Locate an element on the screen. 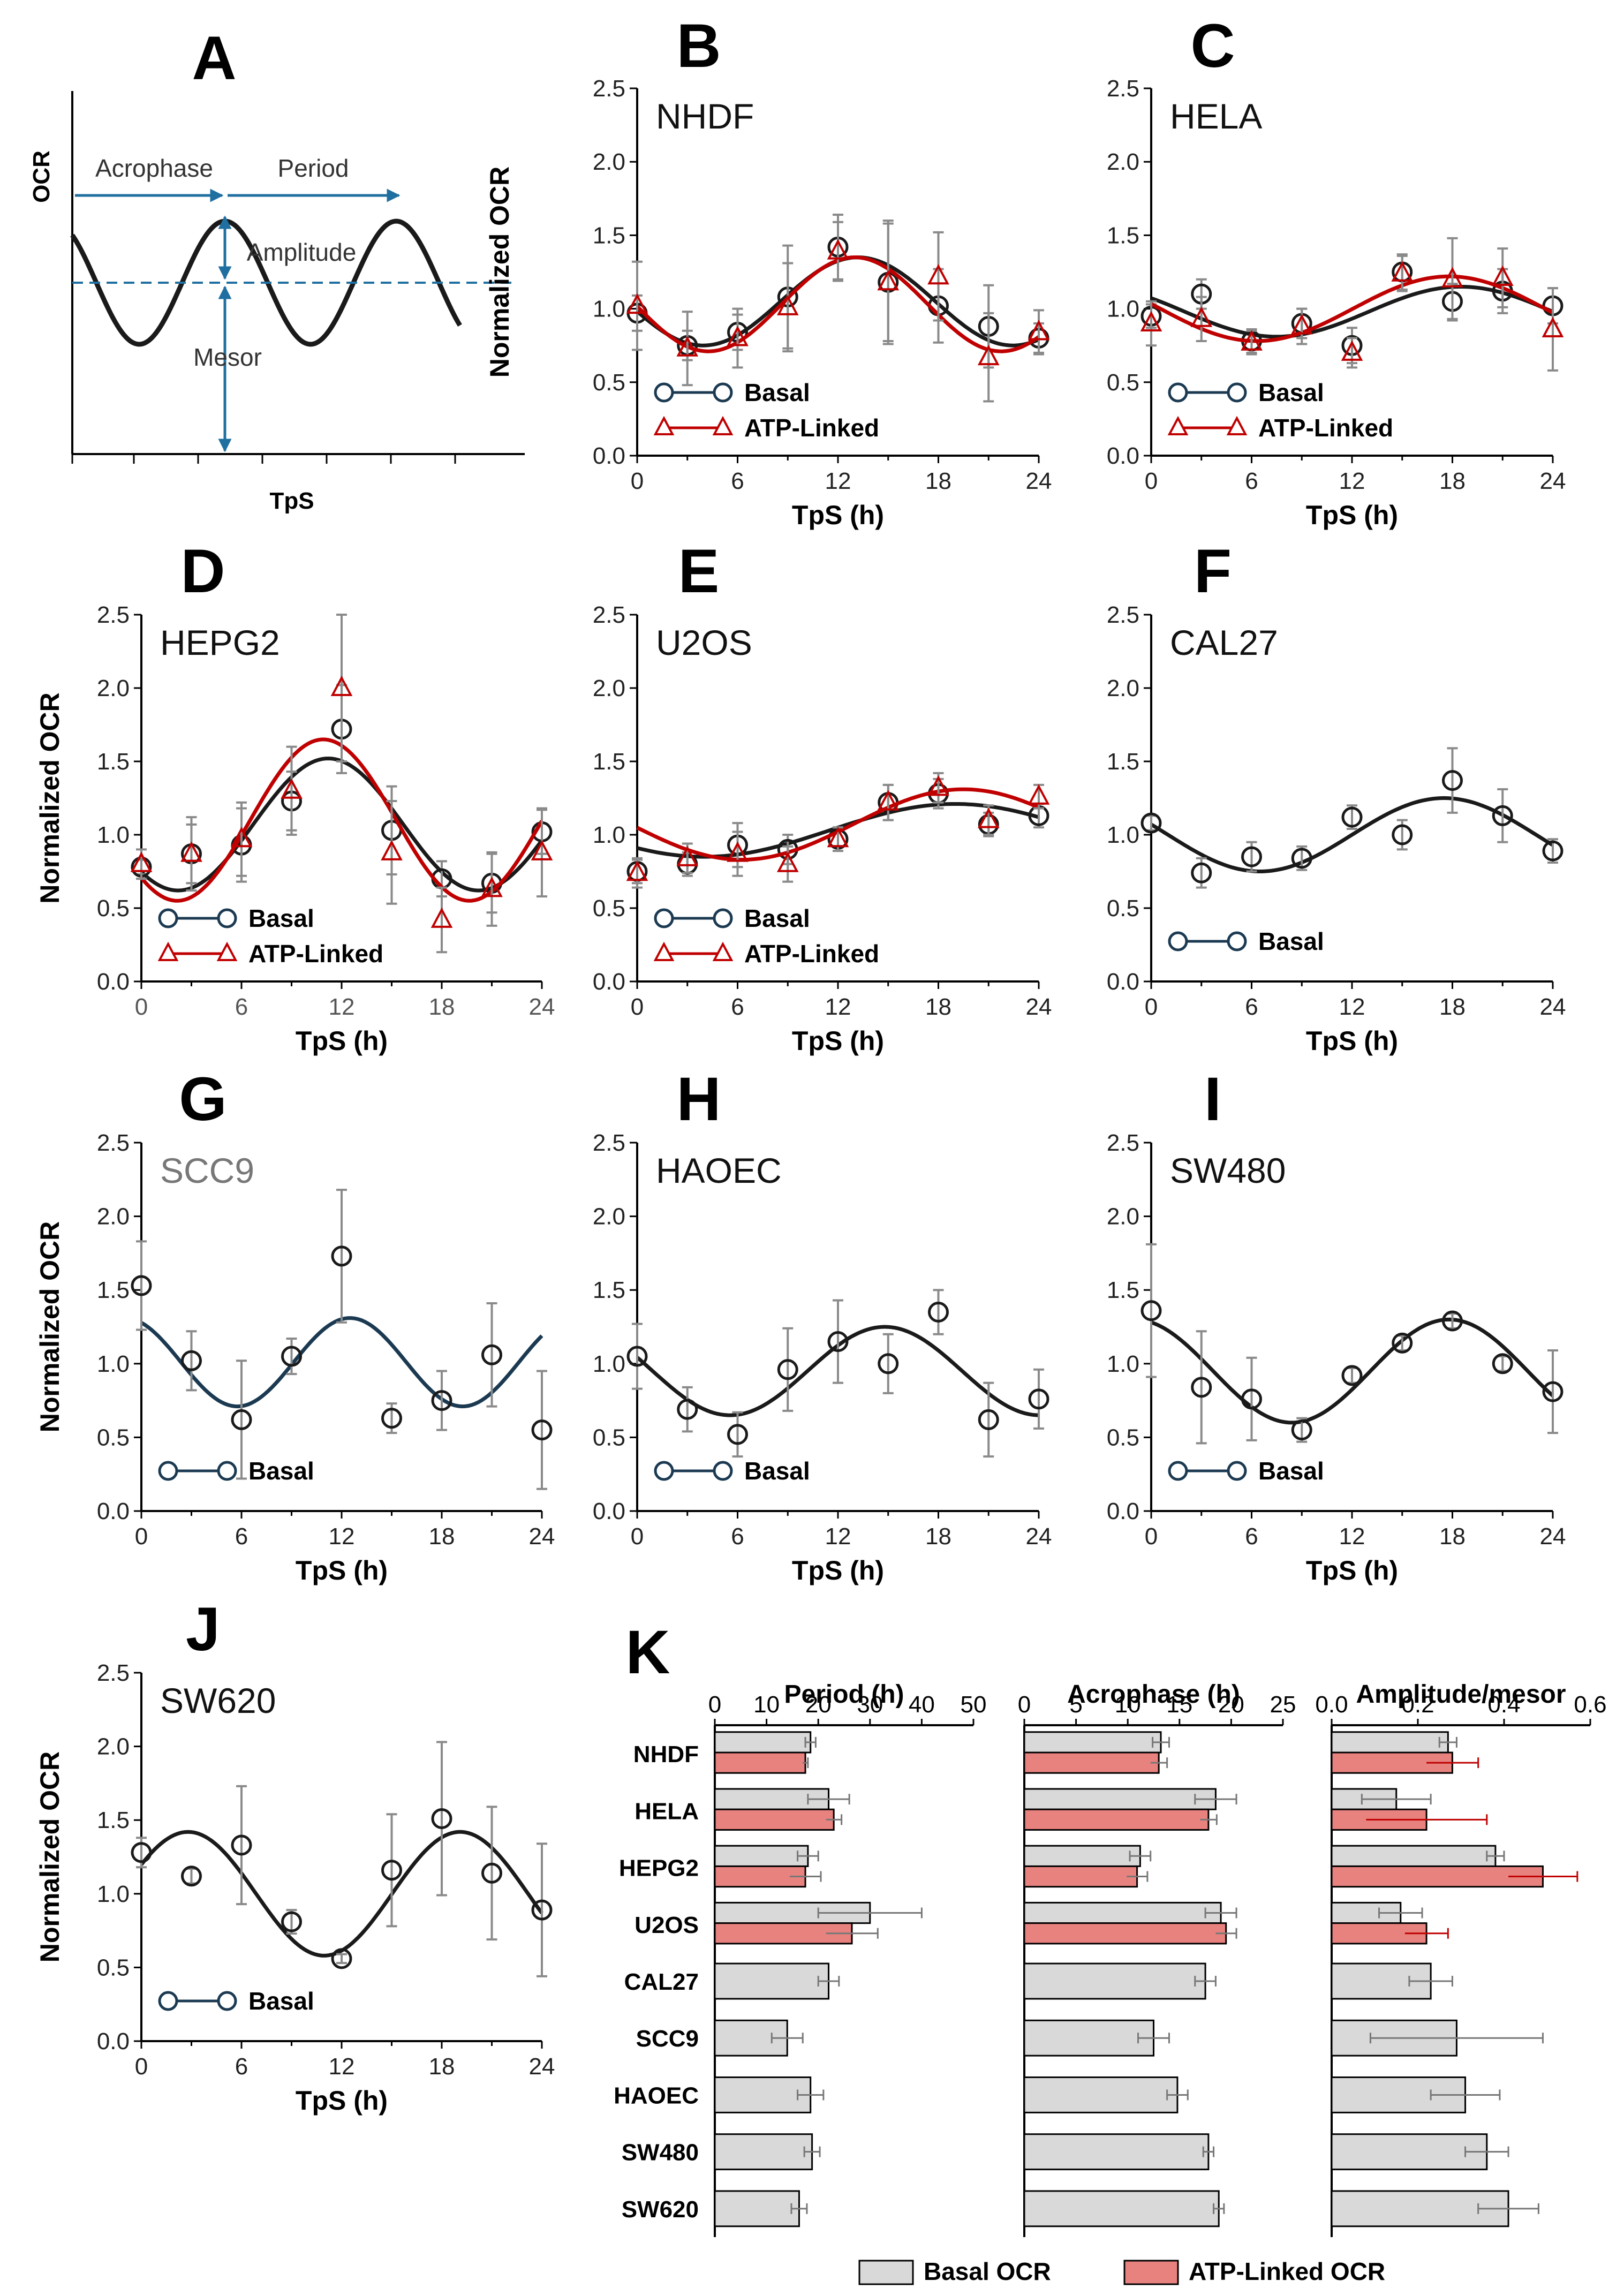  fit-curve is located at coordinates (1352, 312).